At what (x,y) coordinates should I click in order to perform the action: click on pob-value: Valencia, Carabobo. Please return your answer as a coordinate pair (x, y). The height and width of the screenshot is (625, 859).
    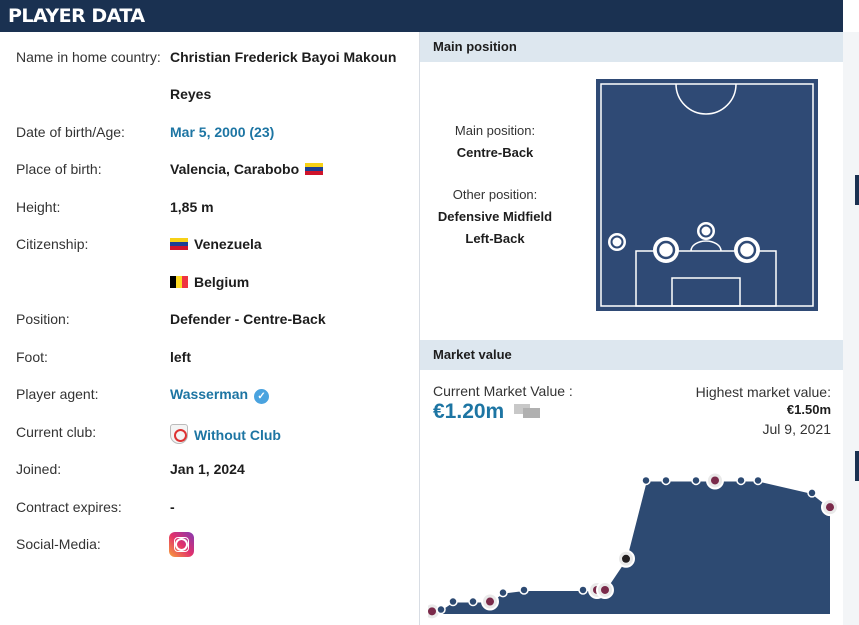
    Looking at the image, I should click on (247, 169).